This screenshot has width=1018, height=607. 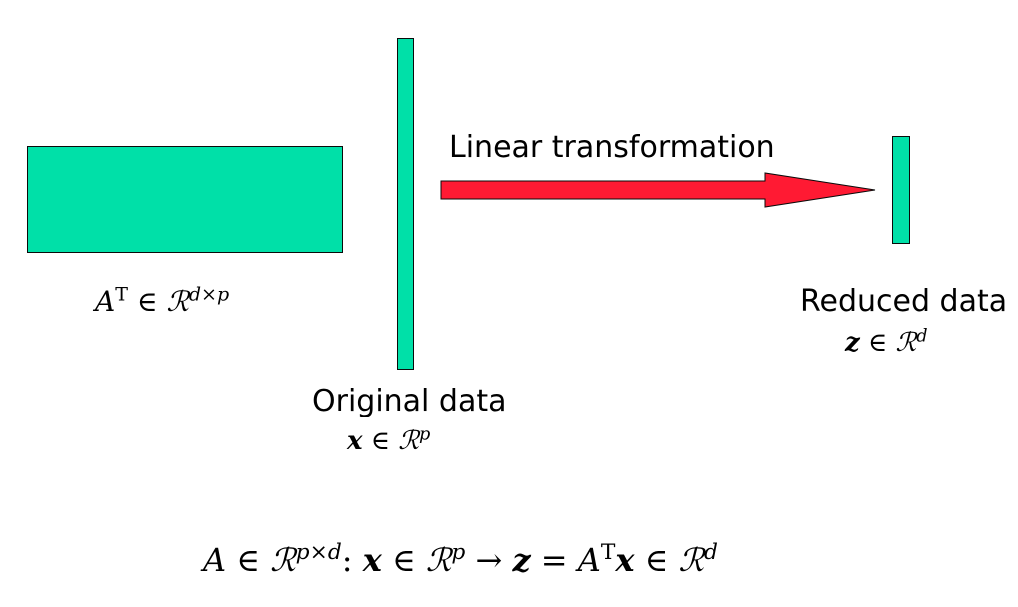 What do you see at coordinates (425, 434) in the screenshot?
I see `original-dim: p` at bounding box center [425, 434].